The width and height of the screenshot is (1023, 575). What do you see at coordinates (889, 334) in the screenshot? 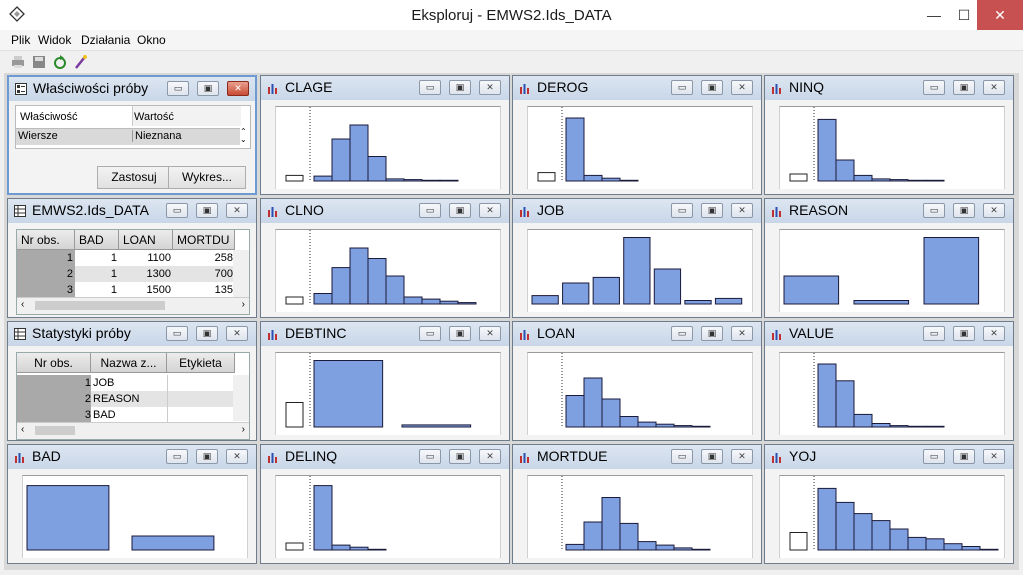
I see `chart-titlebar: VALUE ▭ ▣ ✕` at bounding box center [889, 334].